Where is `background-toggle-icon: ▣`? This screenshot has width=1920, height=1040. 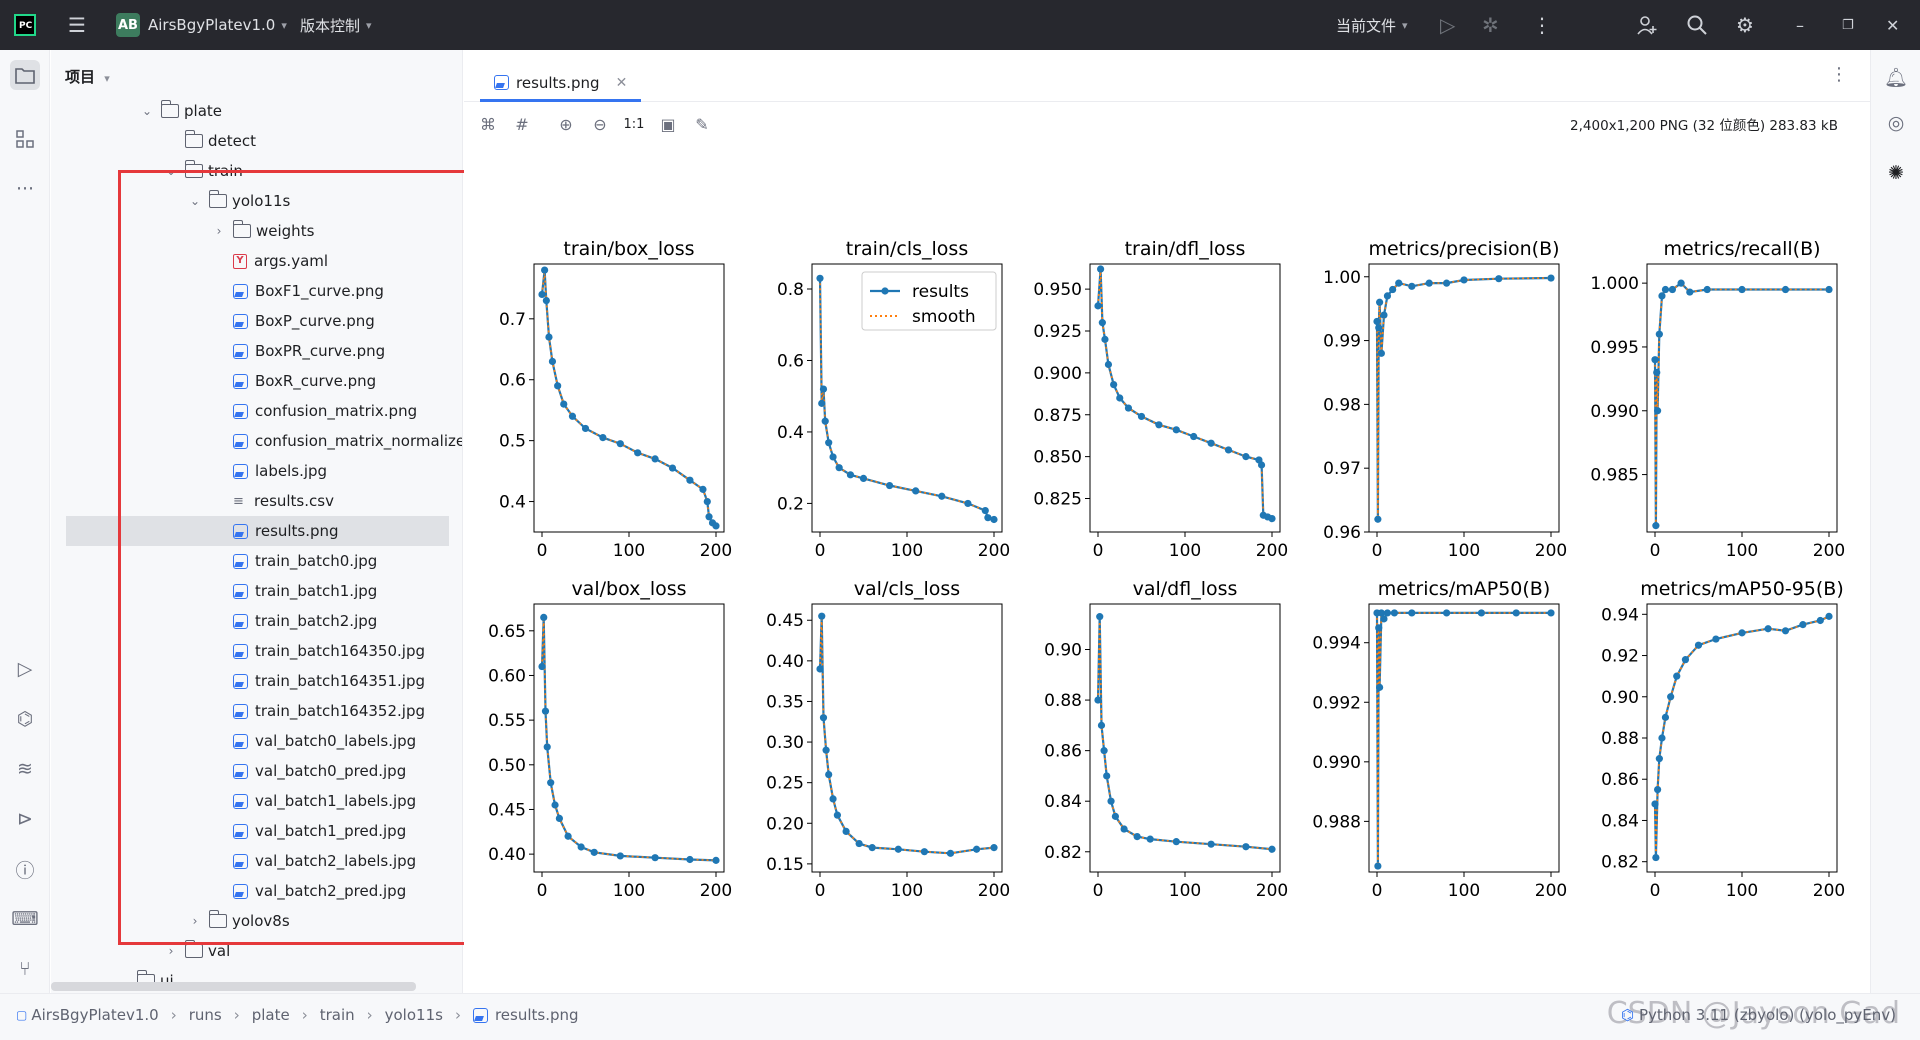
background-toggle-icon: ▣ is located at coordinates (668, 124).